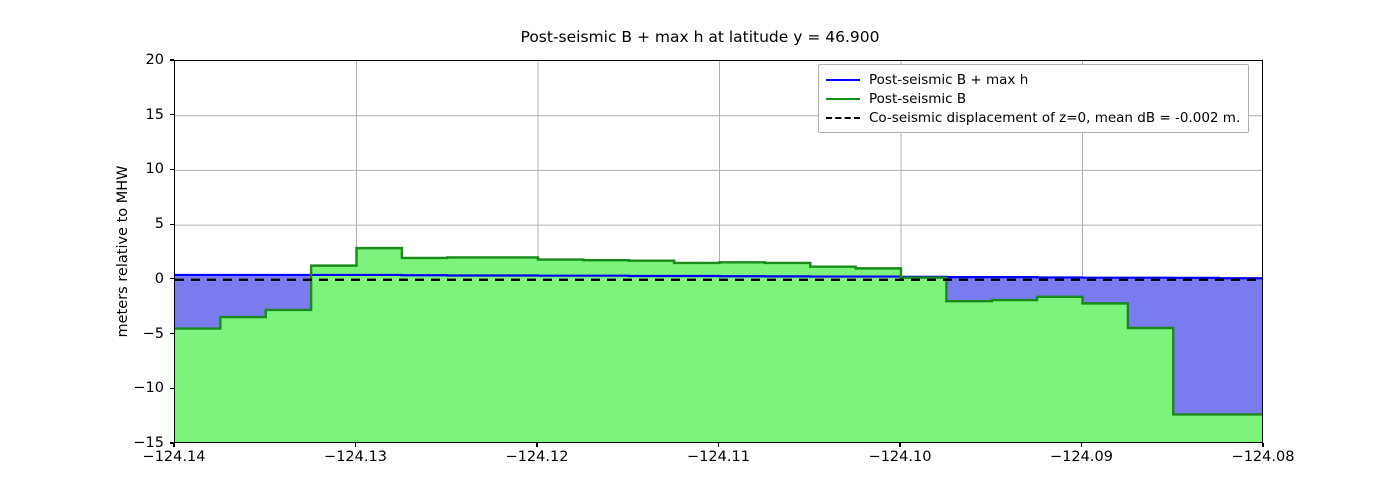 This screenshot has height=500, width=1400. I want to click on x-tick-label: −124.14, so click(174, 457).